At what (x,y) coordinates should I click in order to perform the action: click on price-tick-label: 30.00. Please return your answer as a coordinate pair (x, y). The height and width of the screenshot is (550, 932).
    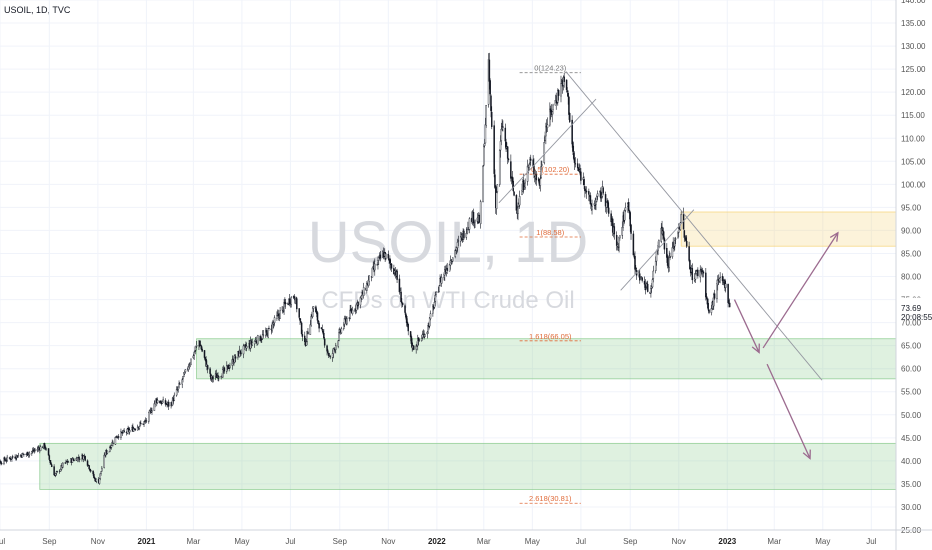
    Looking at the image, I should click on (911, 507).